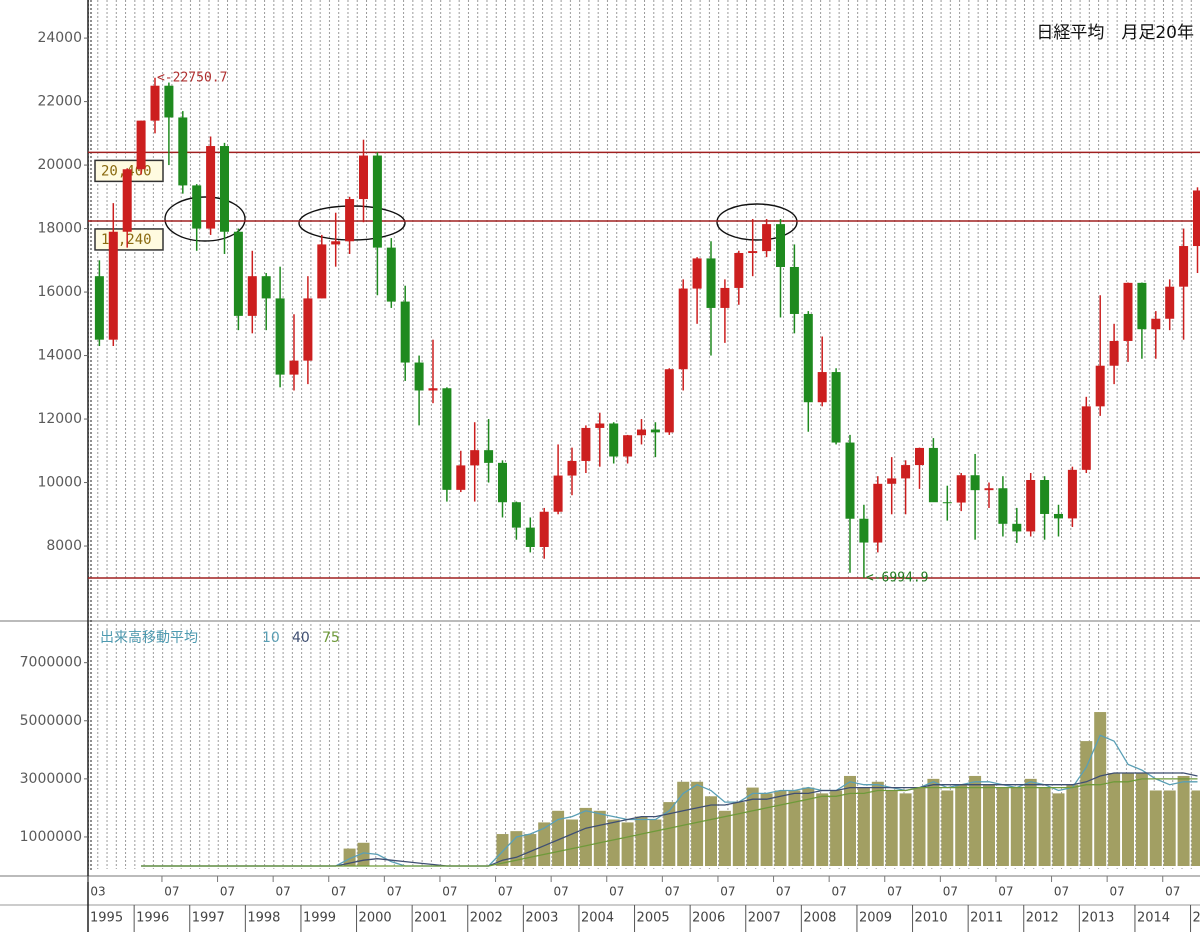 The height and width of the screenshot is (932, 1200). Describe the element at coordinates (1115, 33) in the screenshot. I see `chart-title: 日経平均 月足20年` at that location.